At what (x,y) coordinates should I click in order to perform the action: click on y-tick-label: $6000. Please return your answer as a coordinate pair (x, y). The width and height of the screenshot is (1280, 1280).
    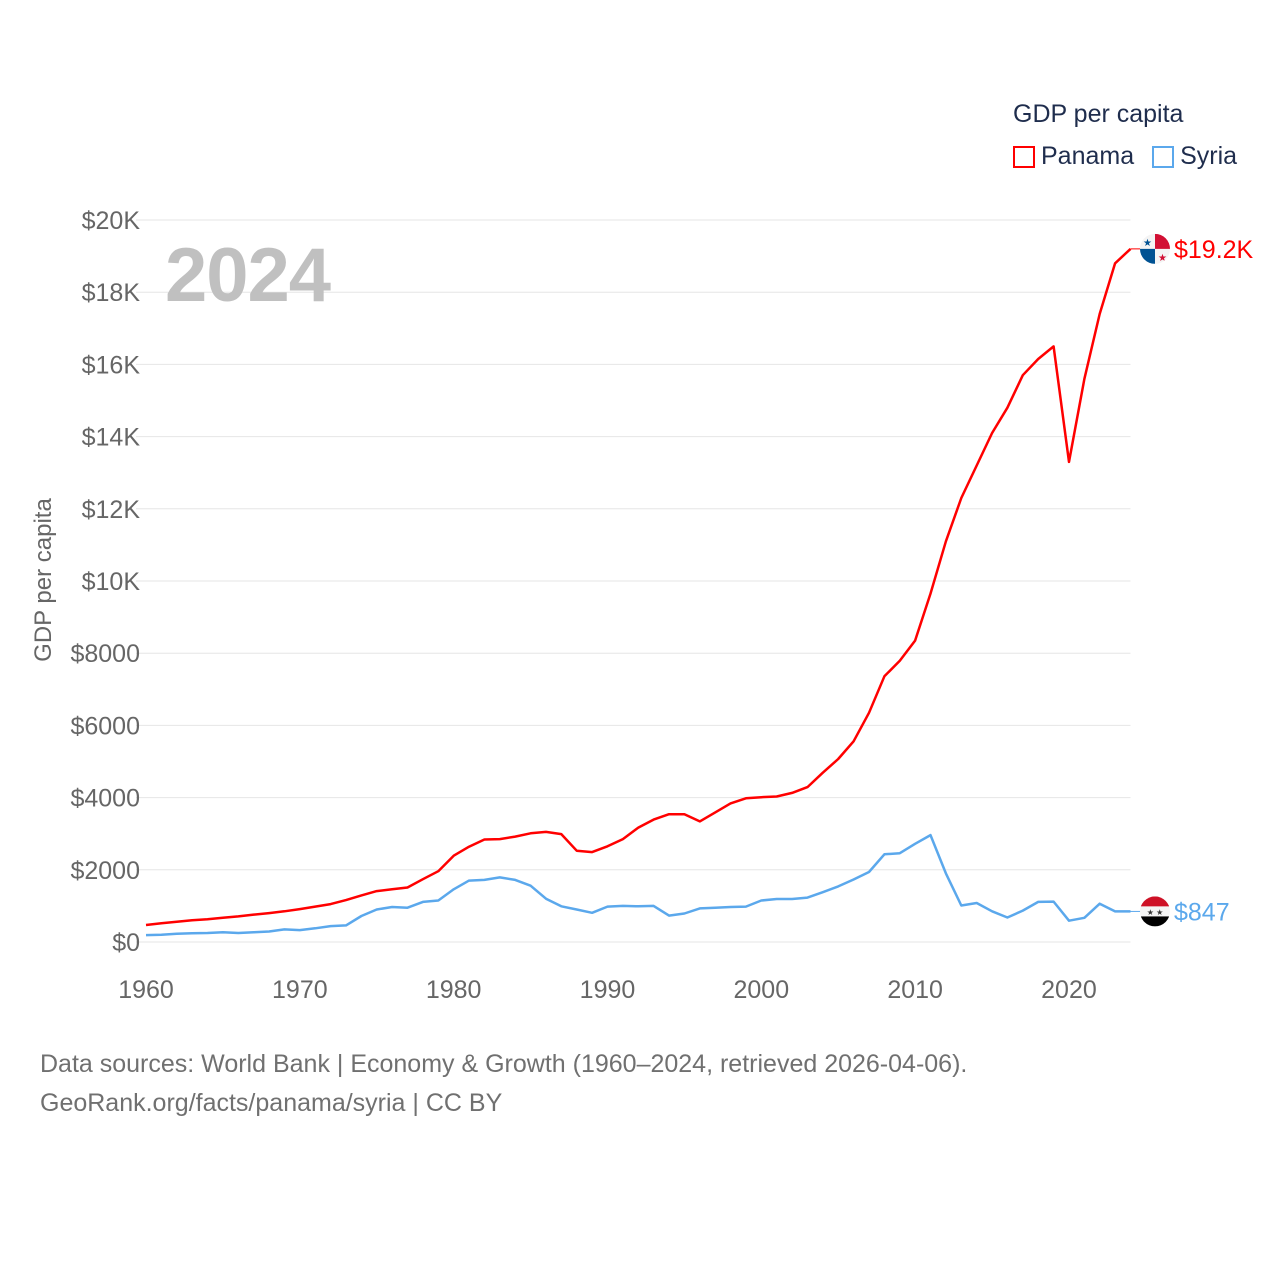
    Looking at the image, I should click on (105, 726).